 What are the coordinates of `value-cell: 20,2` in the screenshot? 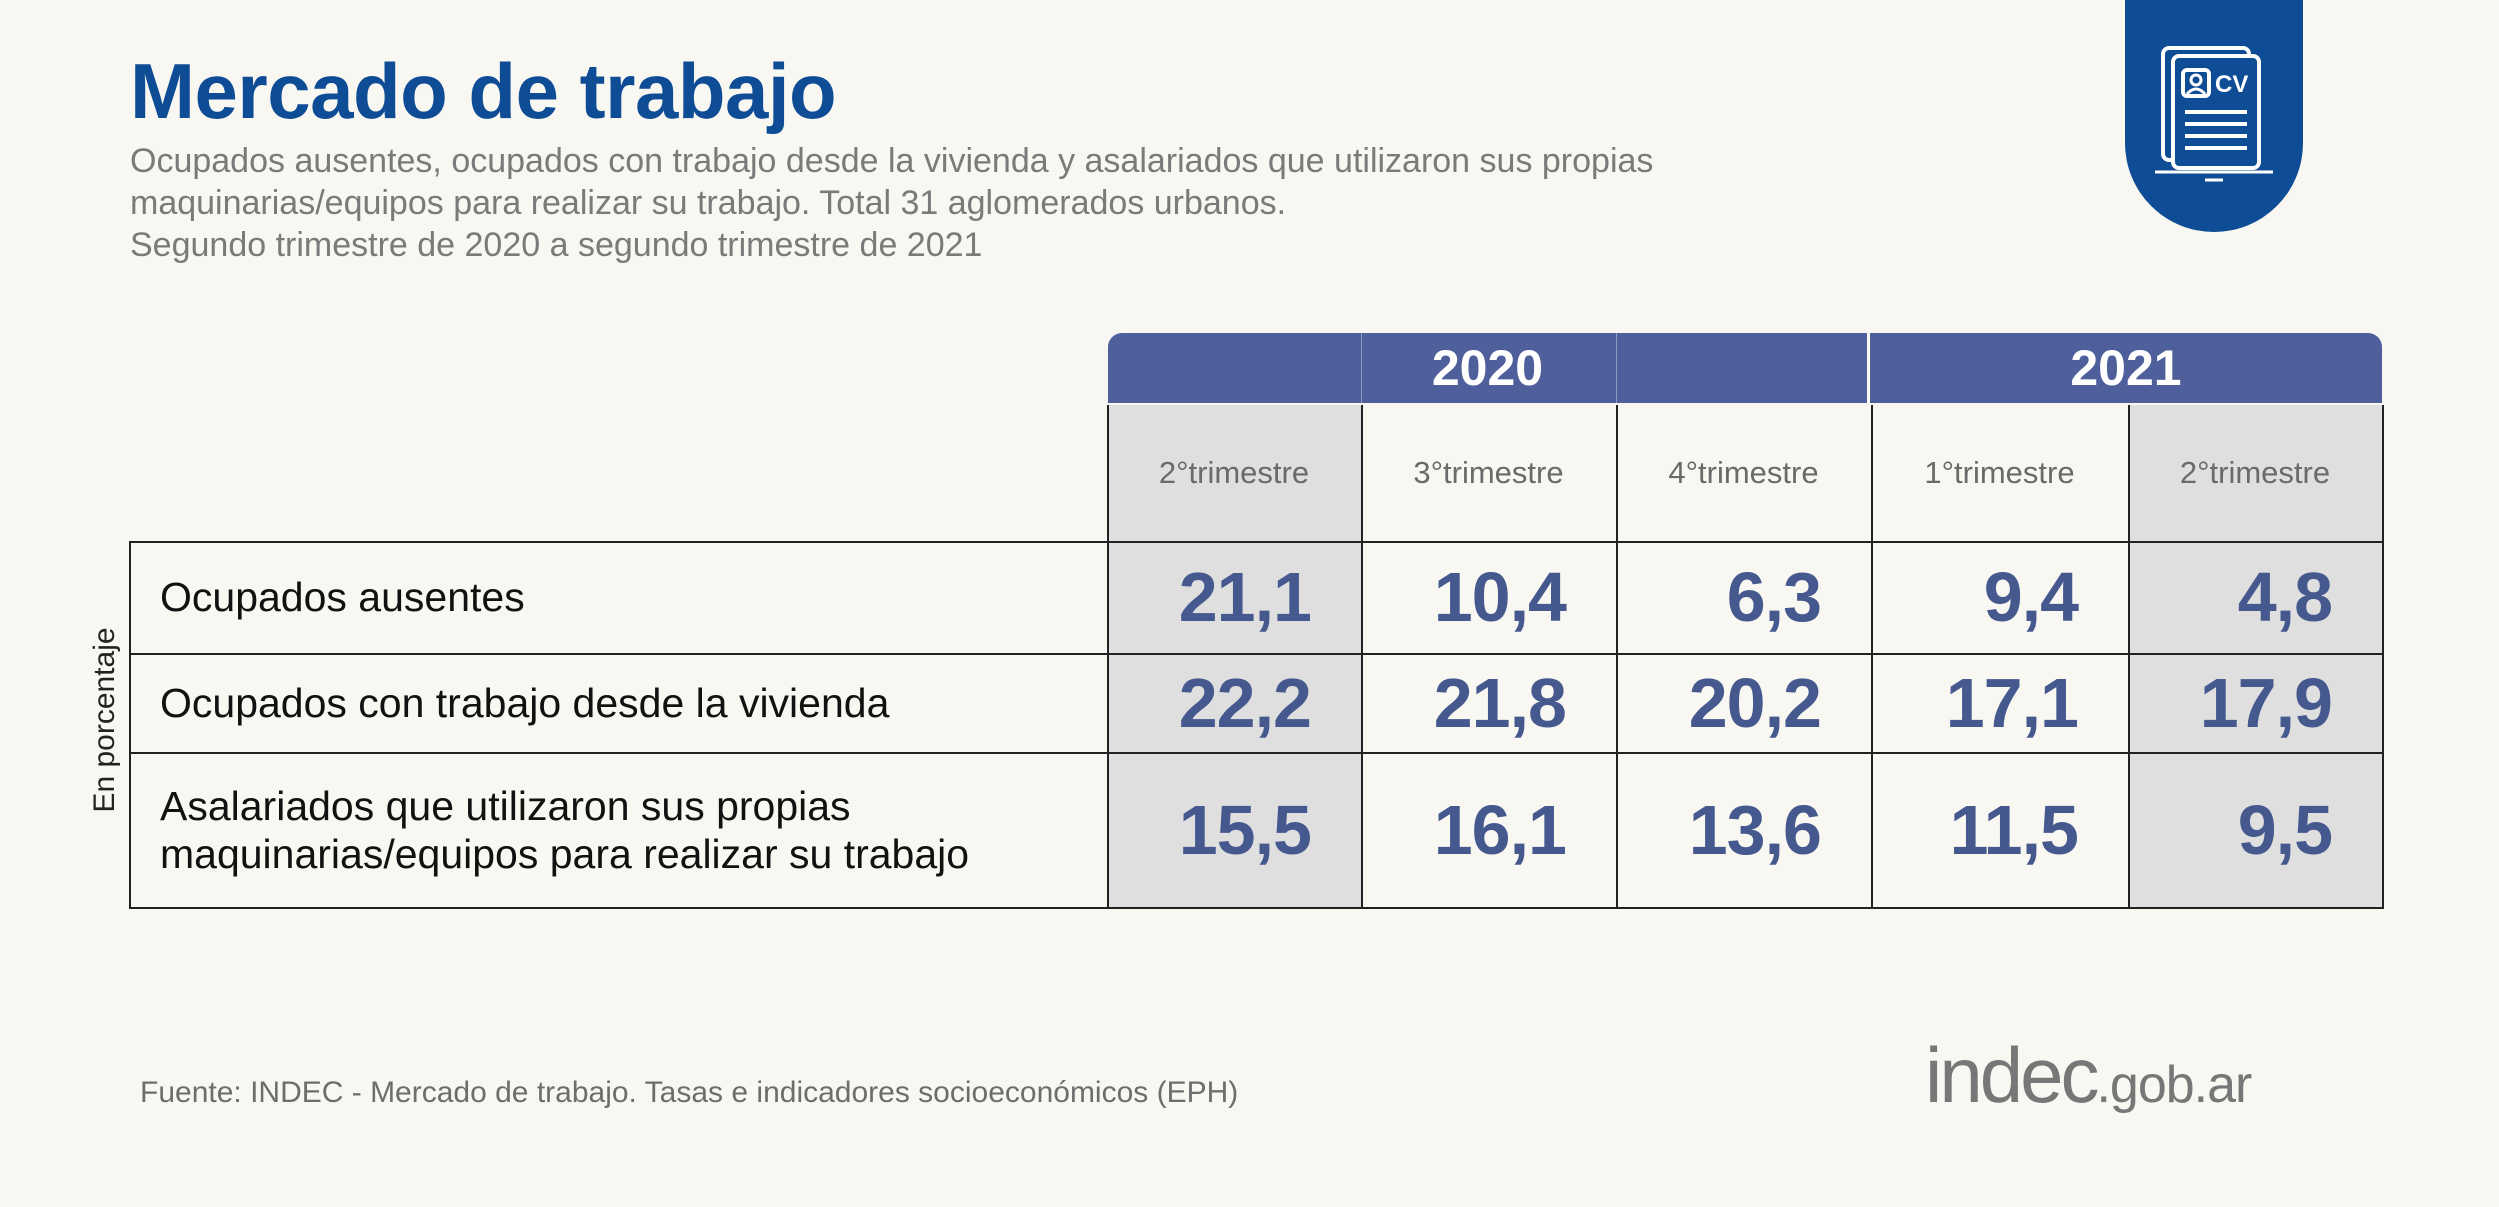 It's located at (1755, 702).